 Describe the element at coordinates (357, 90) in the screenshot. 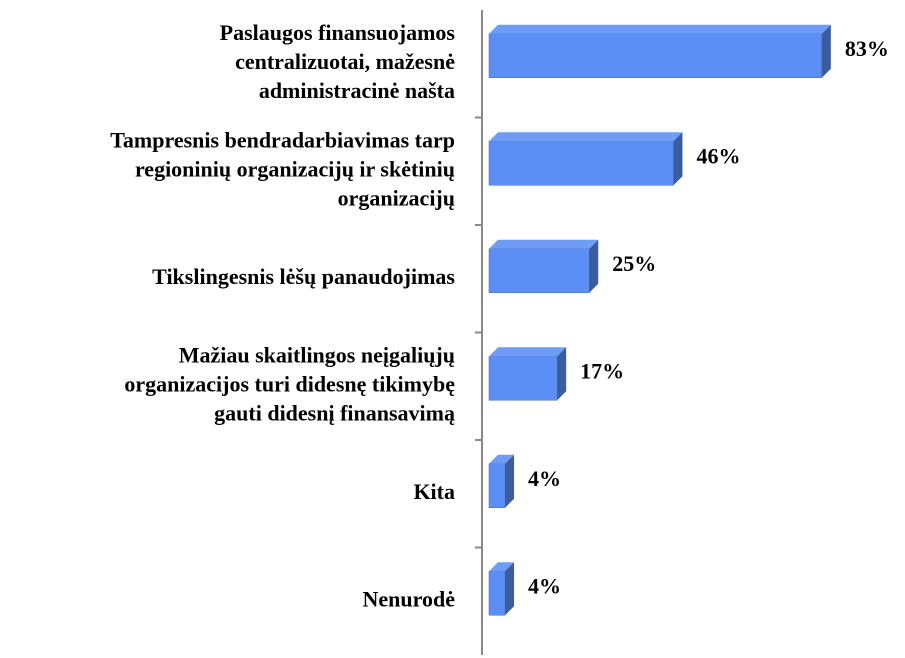

I see `category-label: administracinė našta` at that location.